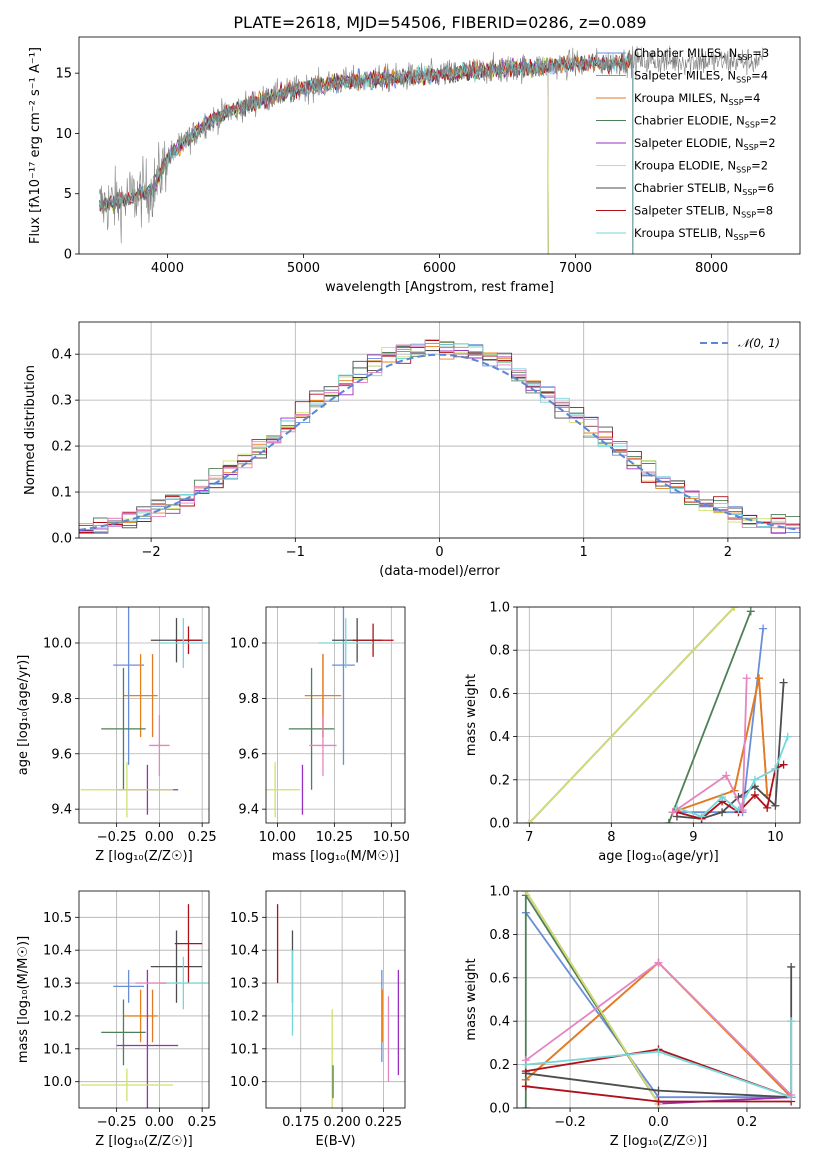 This screenshot has height=1170, width=819. I want to click on legend-suffix: =2, so click(759, 166).